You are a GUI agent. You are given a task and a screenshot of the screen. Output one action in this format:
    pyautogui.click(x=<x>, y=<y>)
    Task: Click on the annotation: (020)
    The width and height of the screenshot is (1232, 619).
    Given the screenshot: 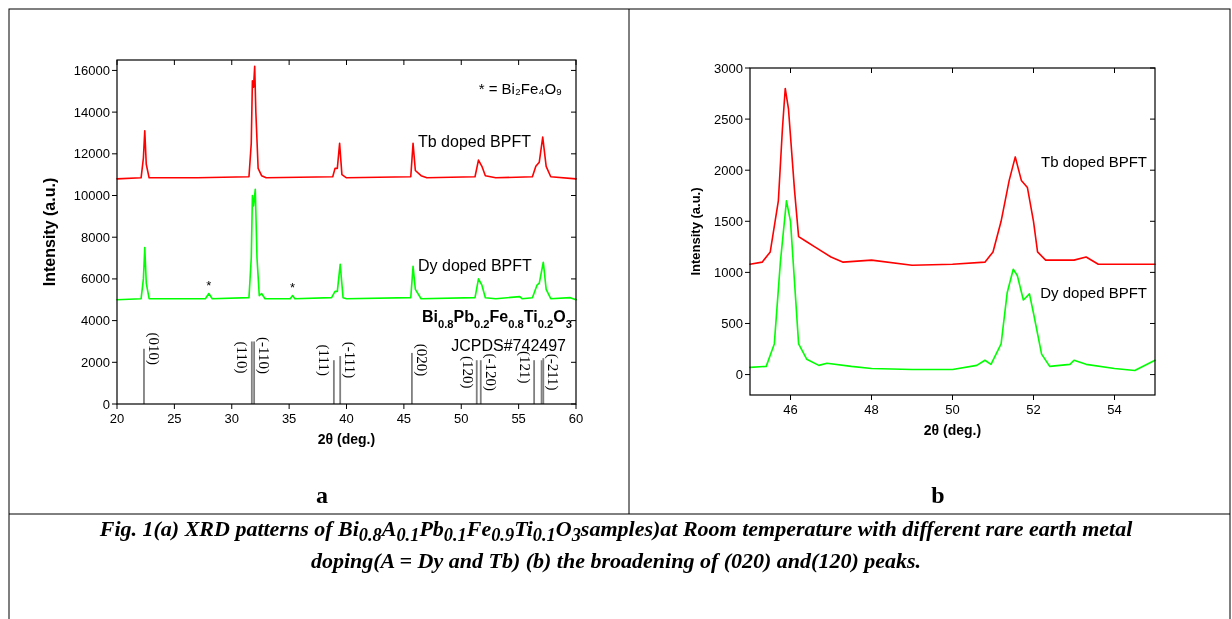 What is the action you would take?
    pyautogui.click(x=421, y=360)
    